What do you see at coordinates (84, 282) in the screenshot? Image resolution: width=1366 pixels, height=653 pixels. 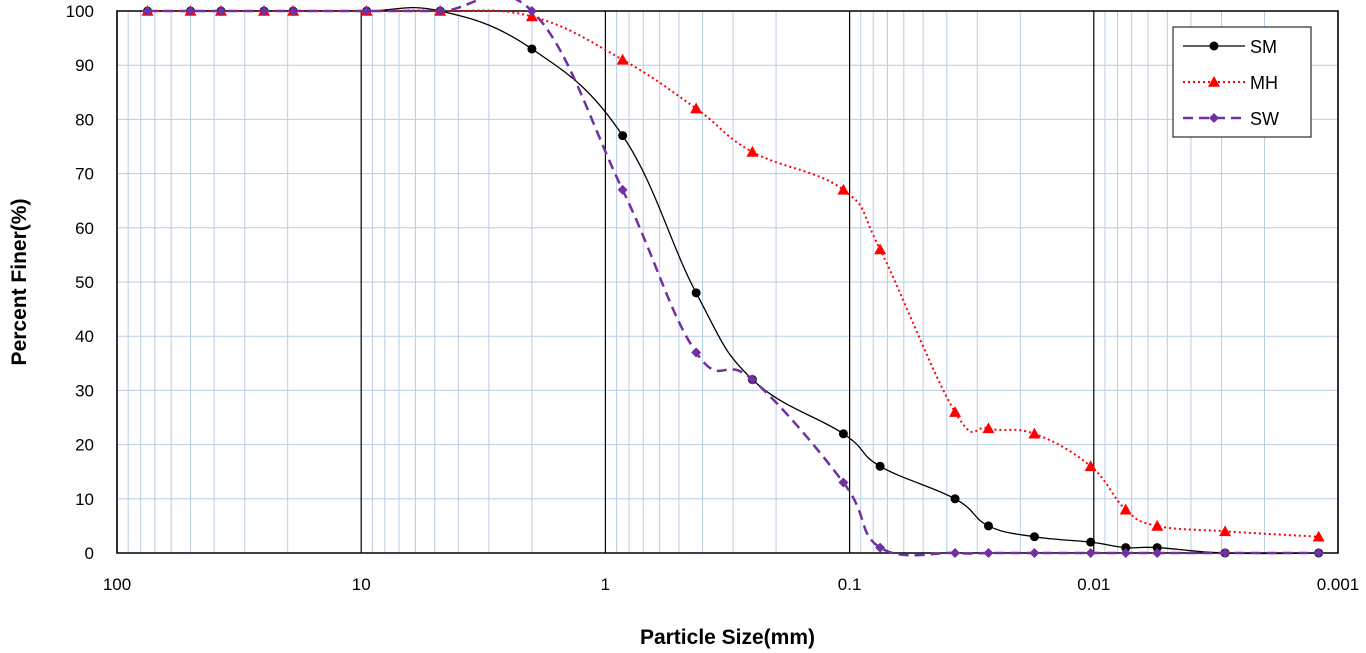 I see `y-tick-label: 50` at bounding box center [84, 282].